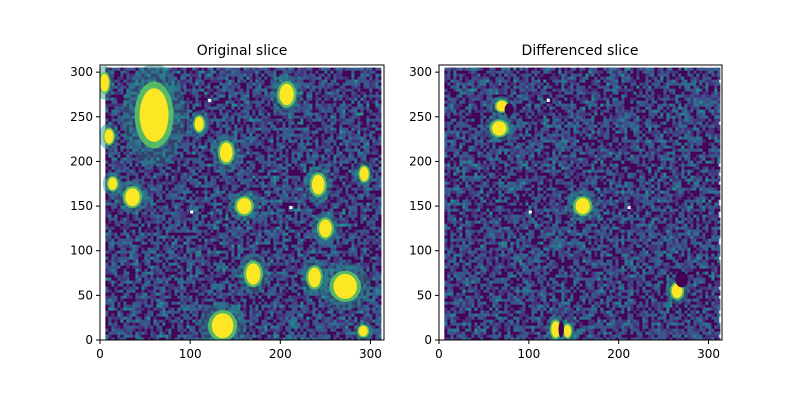 Image resolution: width=800 pixels, height=400 pixels. Describe the element at coordinates (81, 161) in the screenshot. I see `original-slice-y-tick-label: 200` at that location.